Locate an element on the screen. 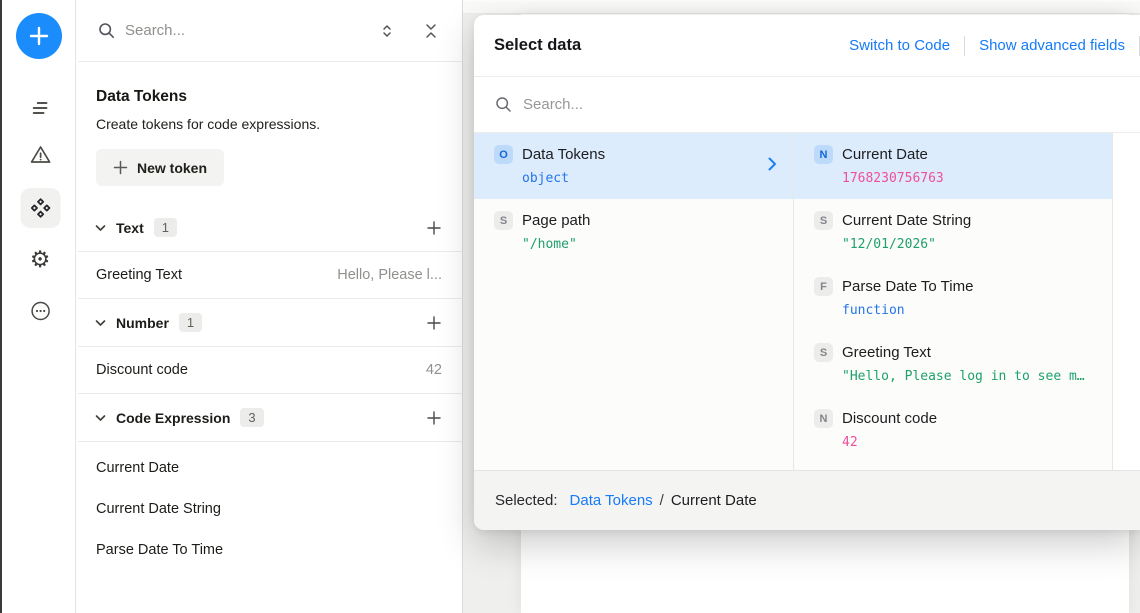 This screenshot has height=613, width=1140. token-row: Current Date is located at coordinates (138, 467).